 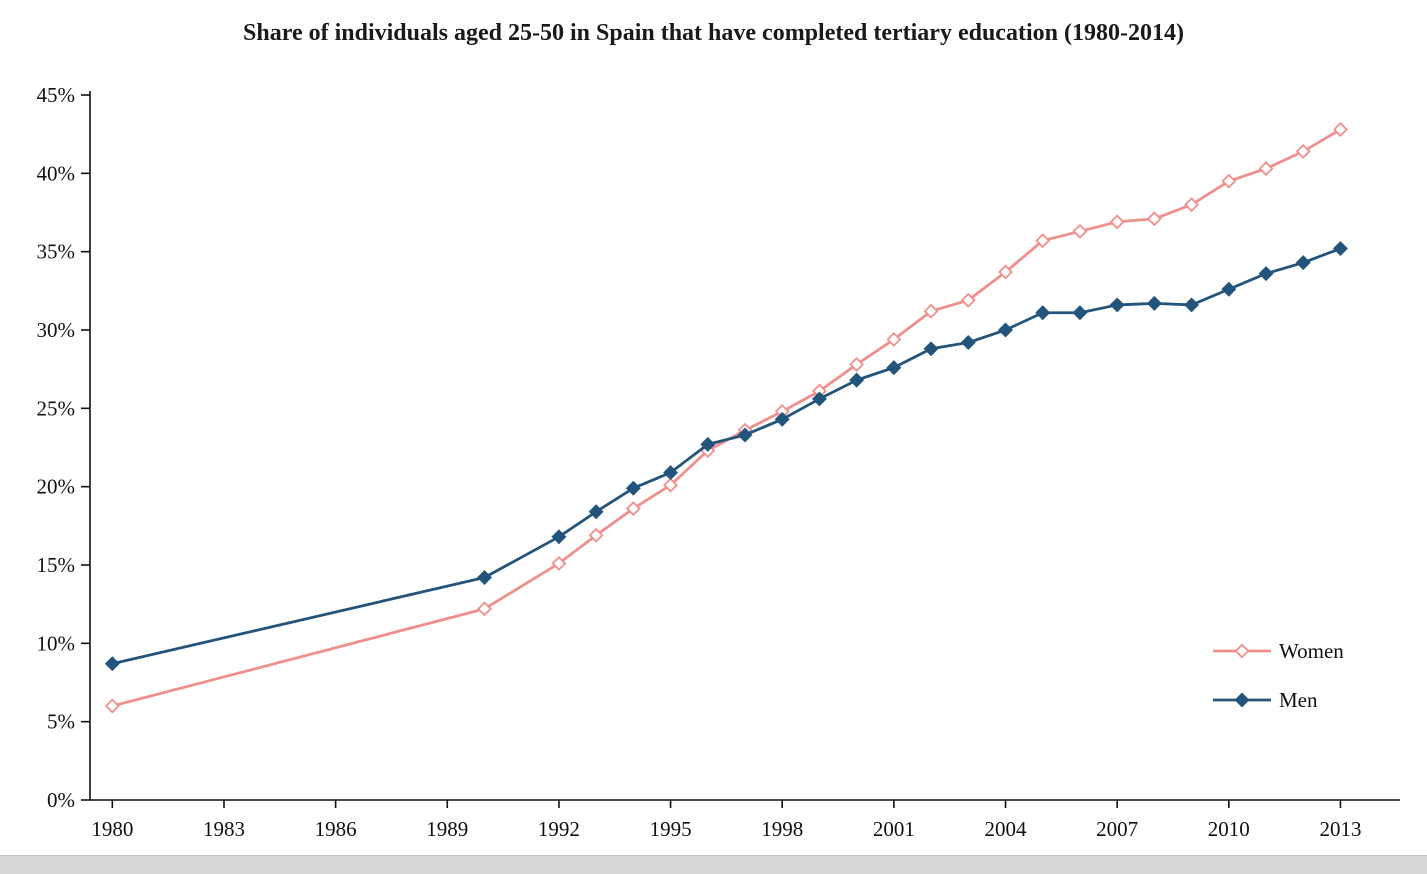 I want to click on legend-label: Men, so click(x=1298, y=700).